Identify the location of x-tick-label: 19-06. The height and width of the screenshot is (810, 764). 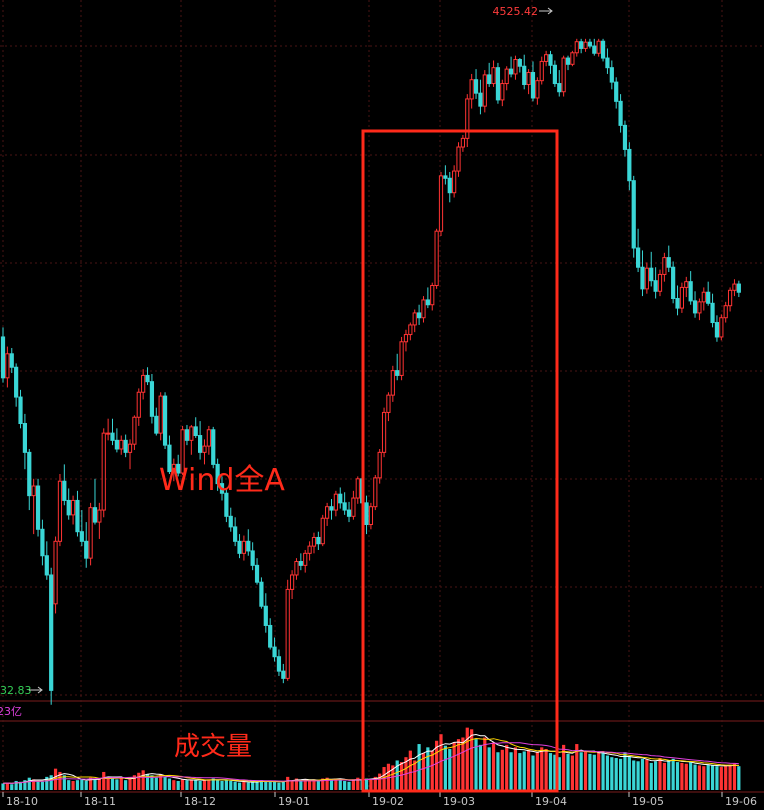
(741, 801).